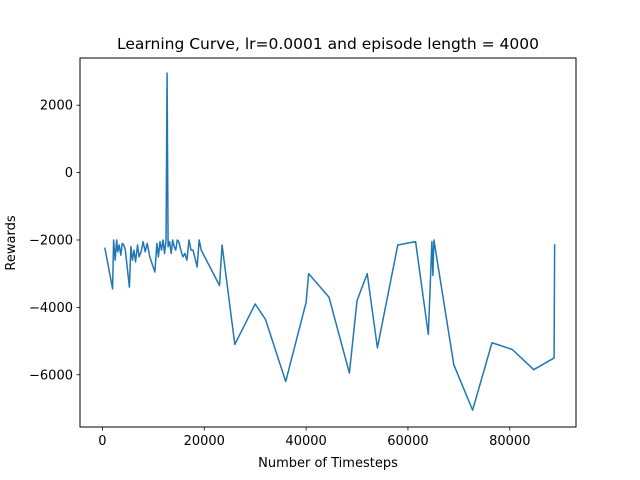  What do you see at coordinates (204, 441) in the screenshot?
I see `x-tick-label: 20000` at bounding box center [204, 441].